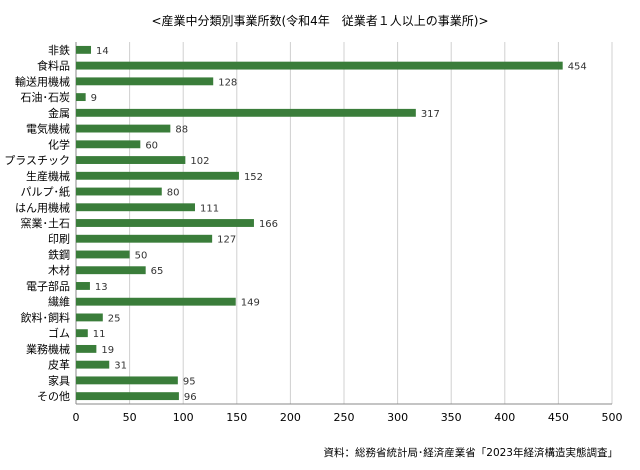 The width and height of the screenshot is (640, 470). What do you see at coordinates (189, 381) in the screenshot?
I see `data-label: 95` at bounding box center [189, 381].